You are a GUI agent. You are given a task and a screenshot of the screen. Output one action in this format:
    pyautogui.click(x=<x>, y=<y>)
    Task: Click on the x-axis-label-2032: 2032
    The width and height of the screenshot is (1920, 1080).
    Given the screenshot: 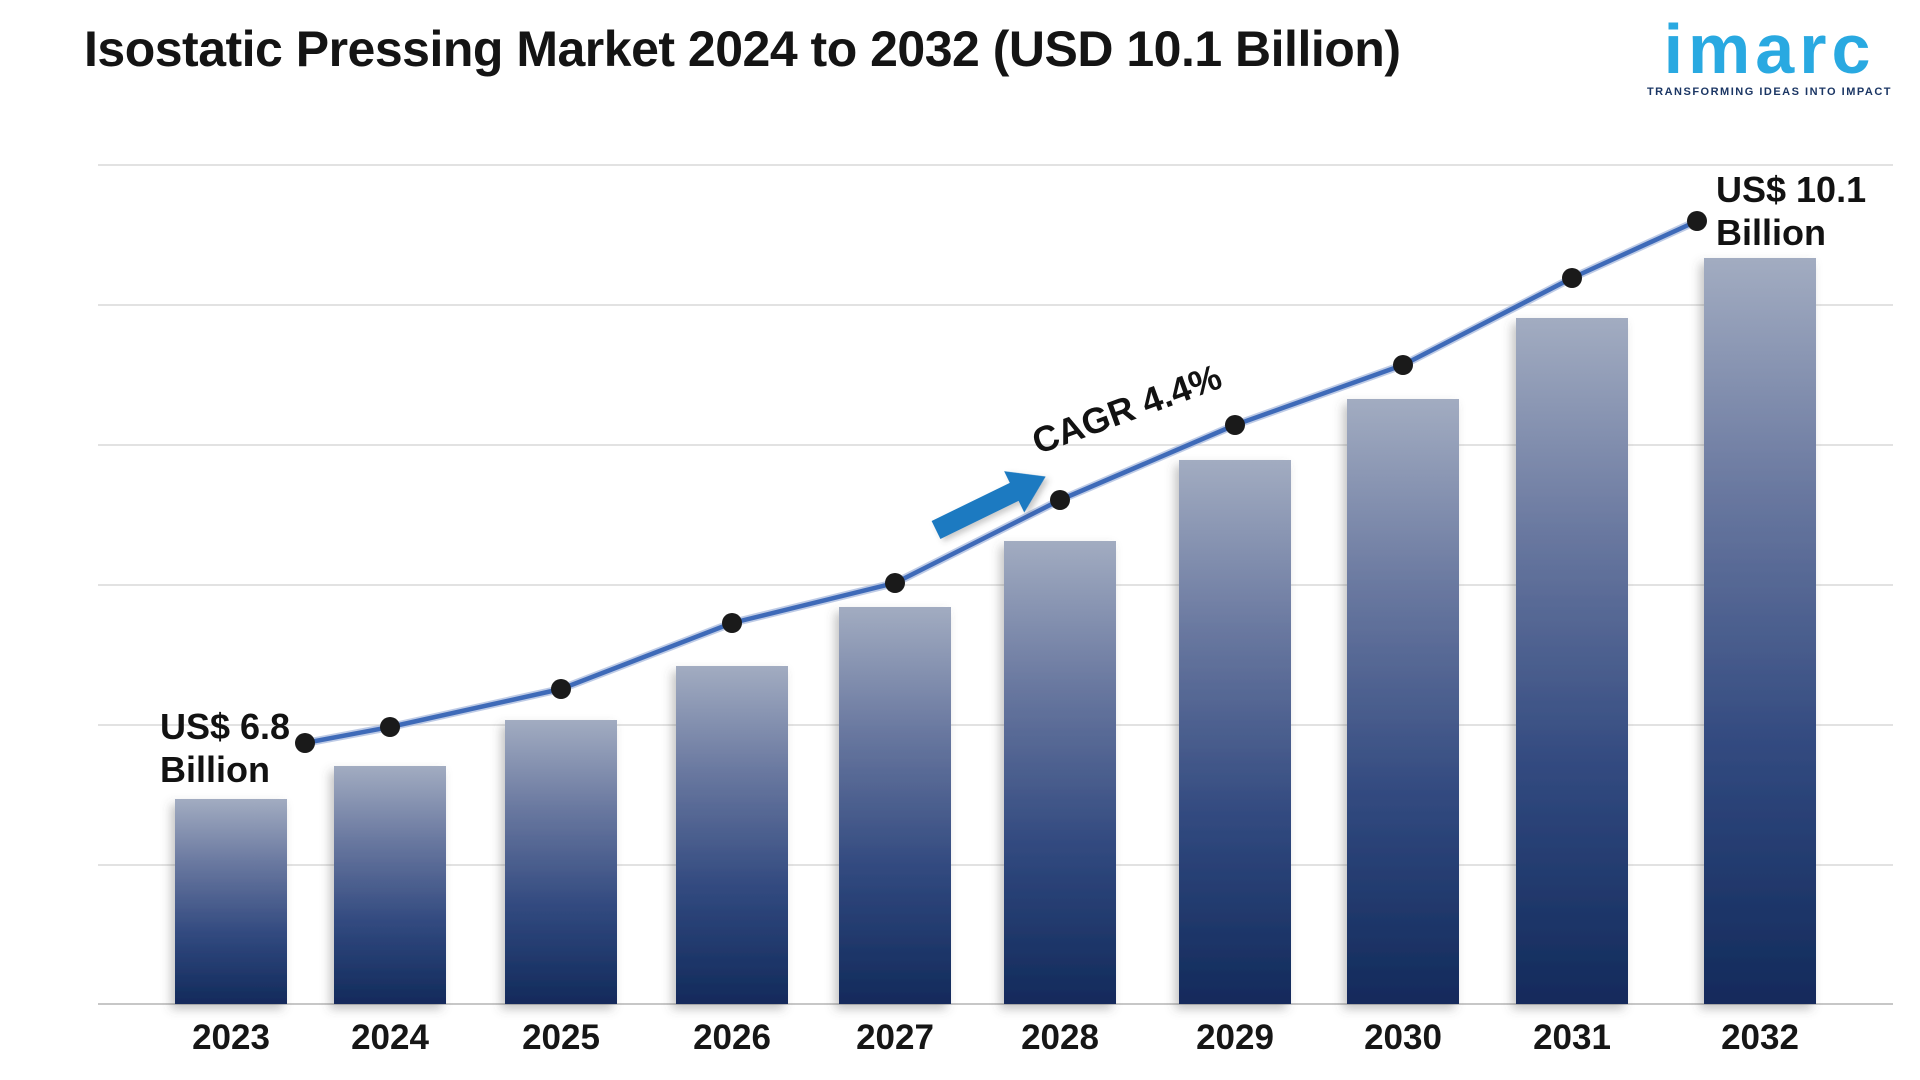 What is the action you would take?
    pyautogui.click(x=1760, y=1037)
    